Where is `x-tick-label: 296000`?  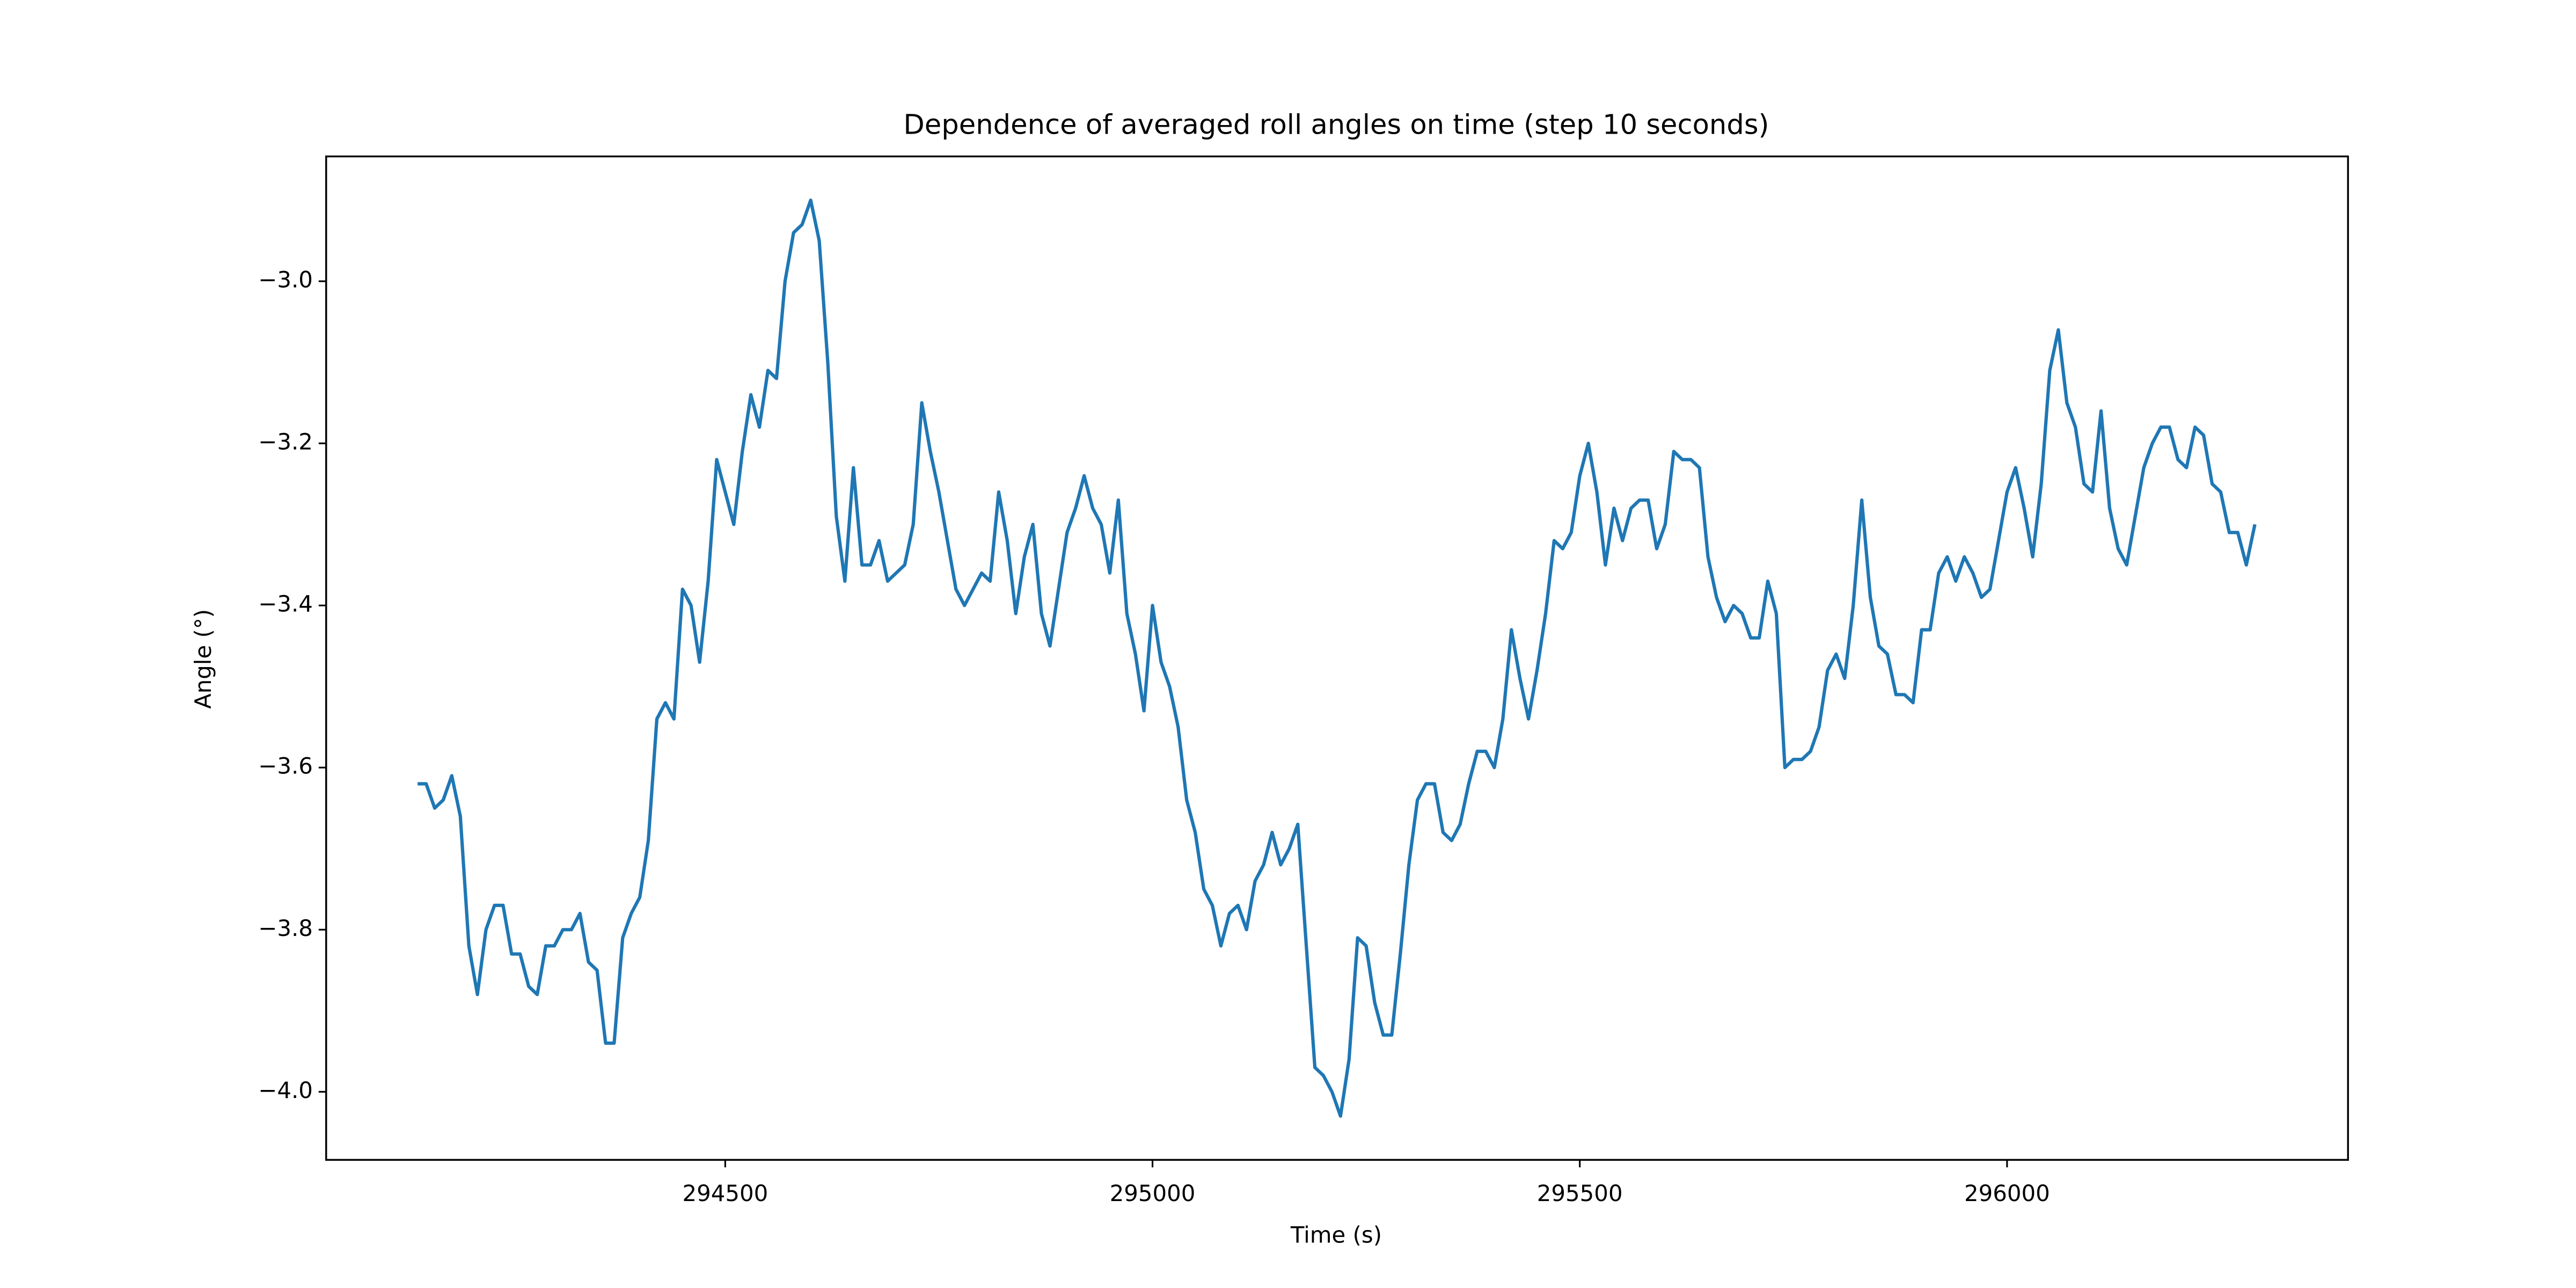
x-tick-label: 296000 is located at coordinates (2007, 1193).